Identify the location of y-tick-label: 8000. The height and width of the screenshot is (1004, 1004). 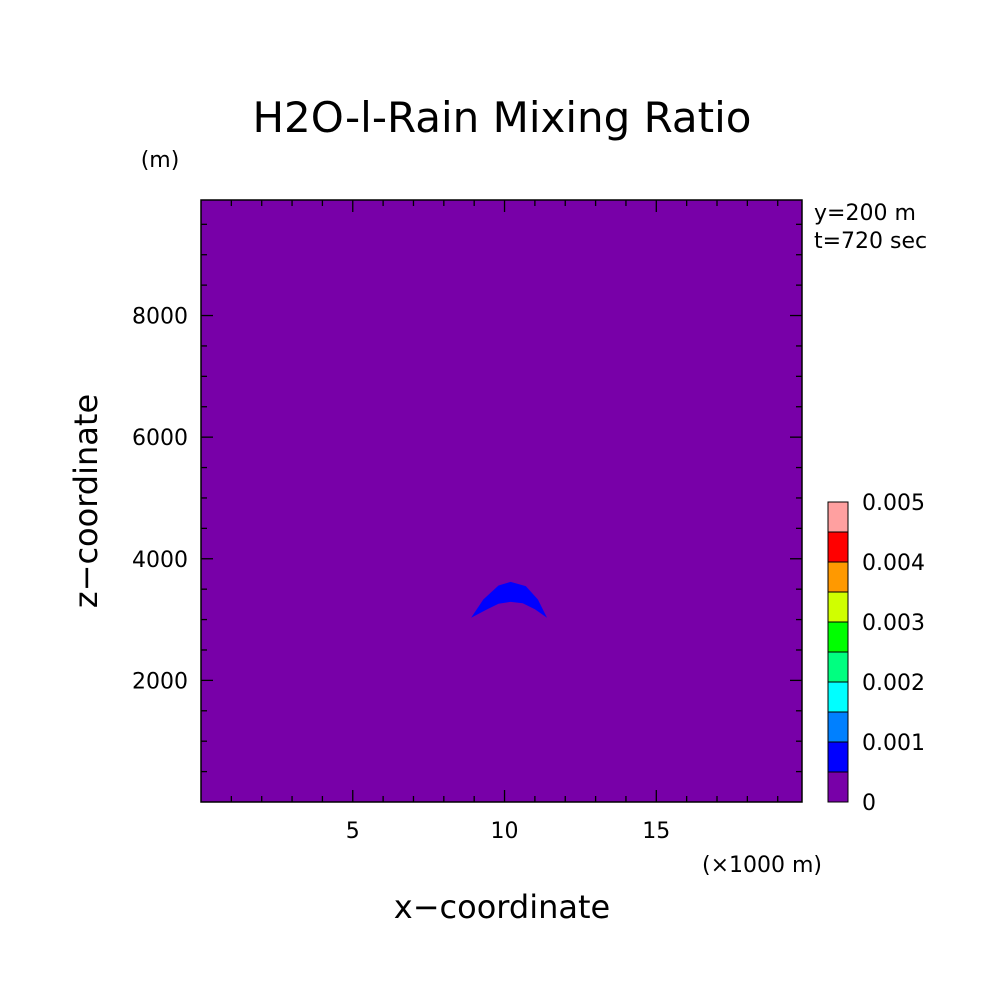
(160, 317).